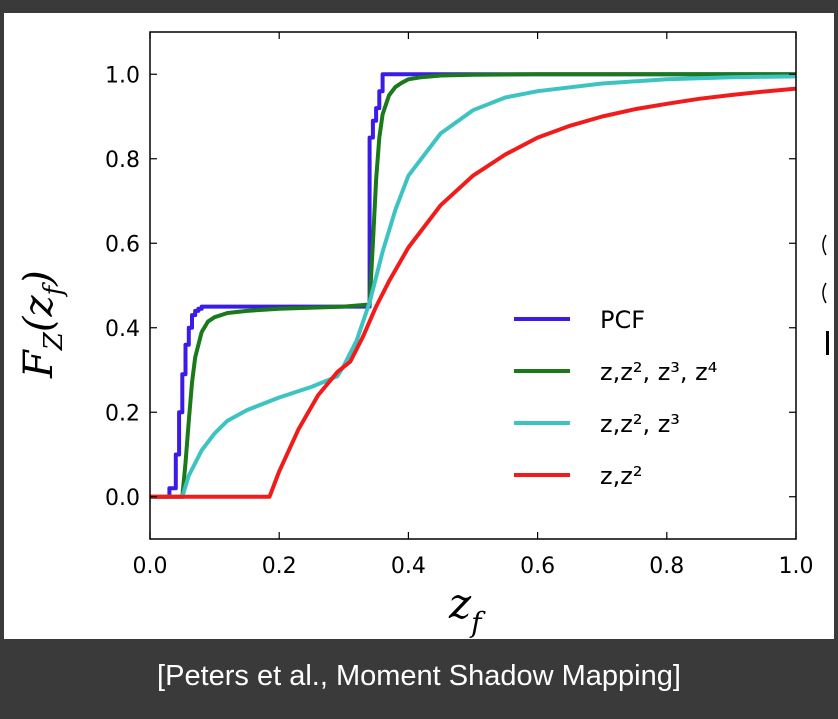 This screenshot has height=719, width=838. Describe the element at coordinates (537, 566) in the screenshot. I see `x-tick-label-3: 0.6` at that location.